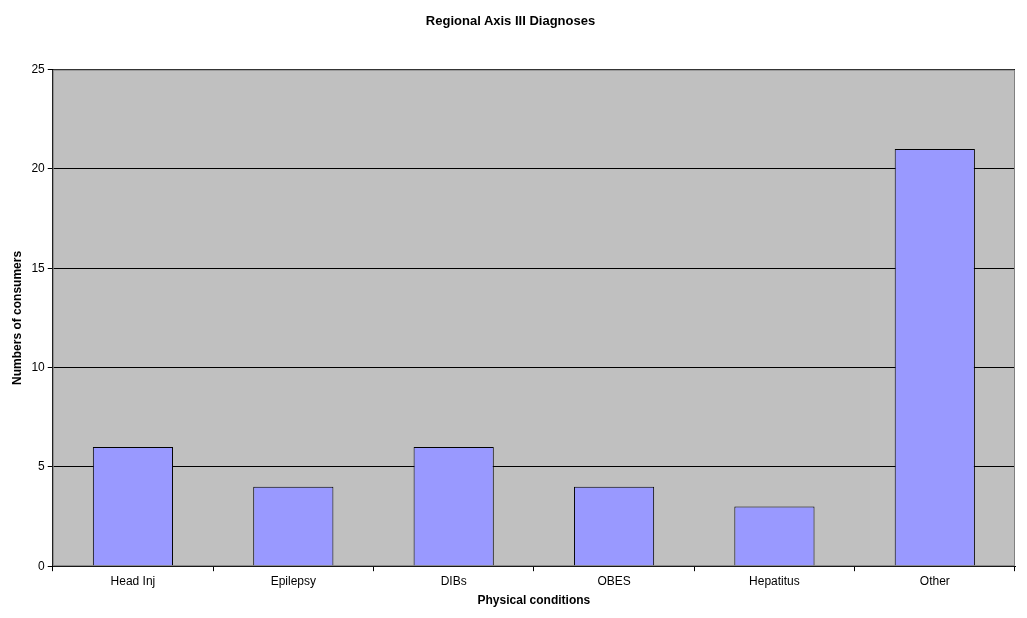 The width and height of the screenshot is (1027, 618). I want to click on y-tick-label: 0, so click(42, 565).